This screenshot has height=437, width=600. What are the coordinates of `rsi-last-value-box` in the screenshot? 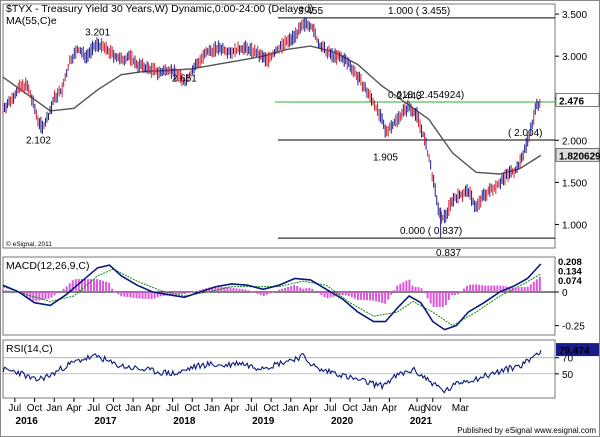 It's located at (577, 350).